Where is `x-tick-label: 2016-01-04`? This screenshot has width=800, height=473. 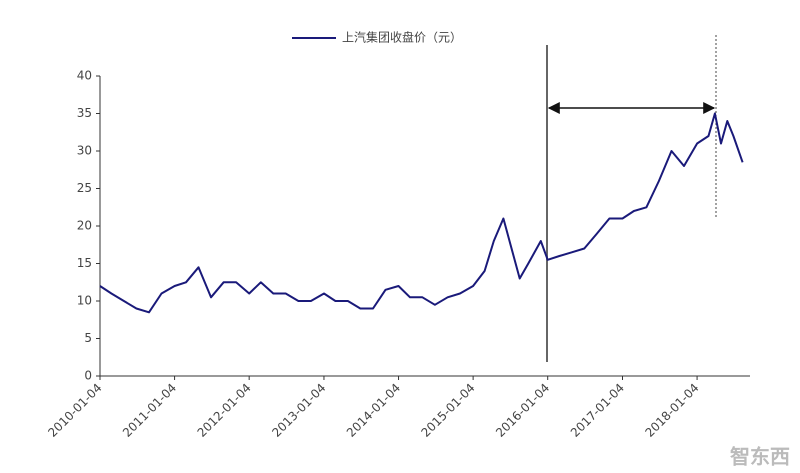 x-tick-label: 2016-01-04 is located at coordinates (522, 410).